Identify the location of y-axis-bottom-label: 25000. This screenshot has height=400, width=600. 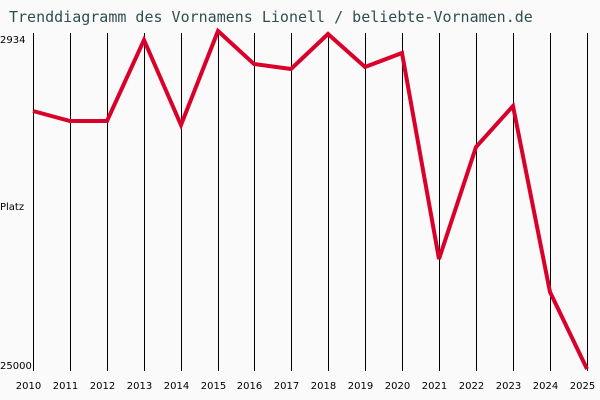
(16, 366).